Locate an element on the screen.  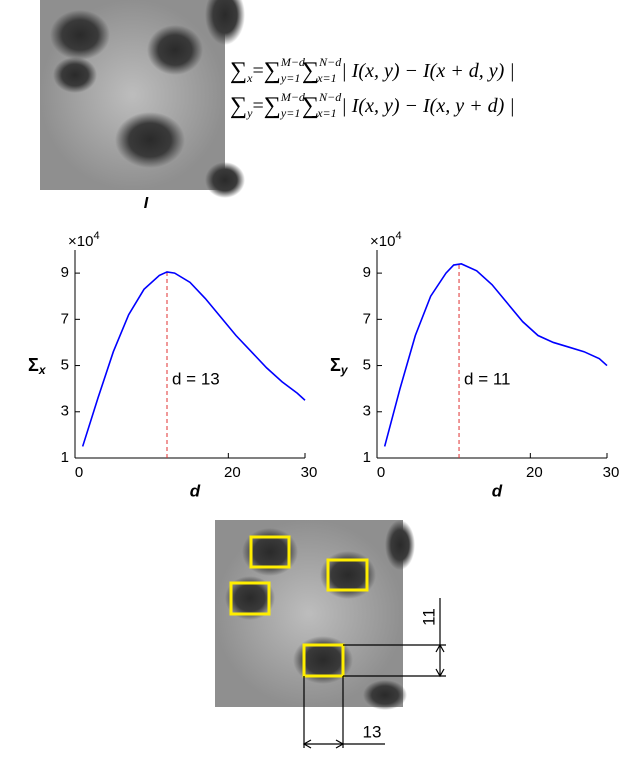
y-label-subscript: y is located at coordinates (344, 370).